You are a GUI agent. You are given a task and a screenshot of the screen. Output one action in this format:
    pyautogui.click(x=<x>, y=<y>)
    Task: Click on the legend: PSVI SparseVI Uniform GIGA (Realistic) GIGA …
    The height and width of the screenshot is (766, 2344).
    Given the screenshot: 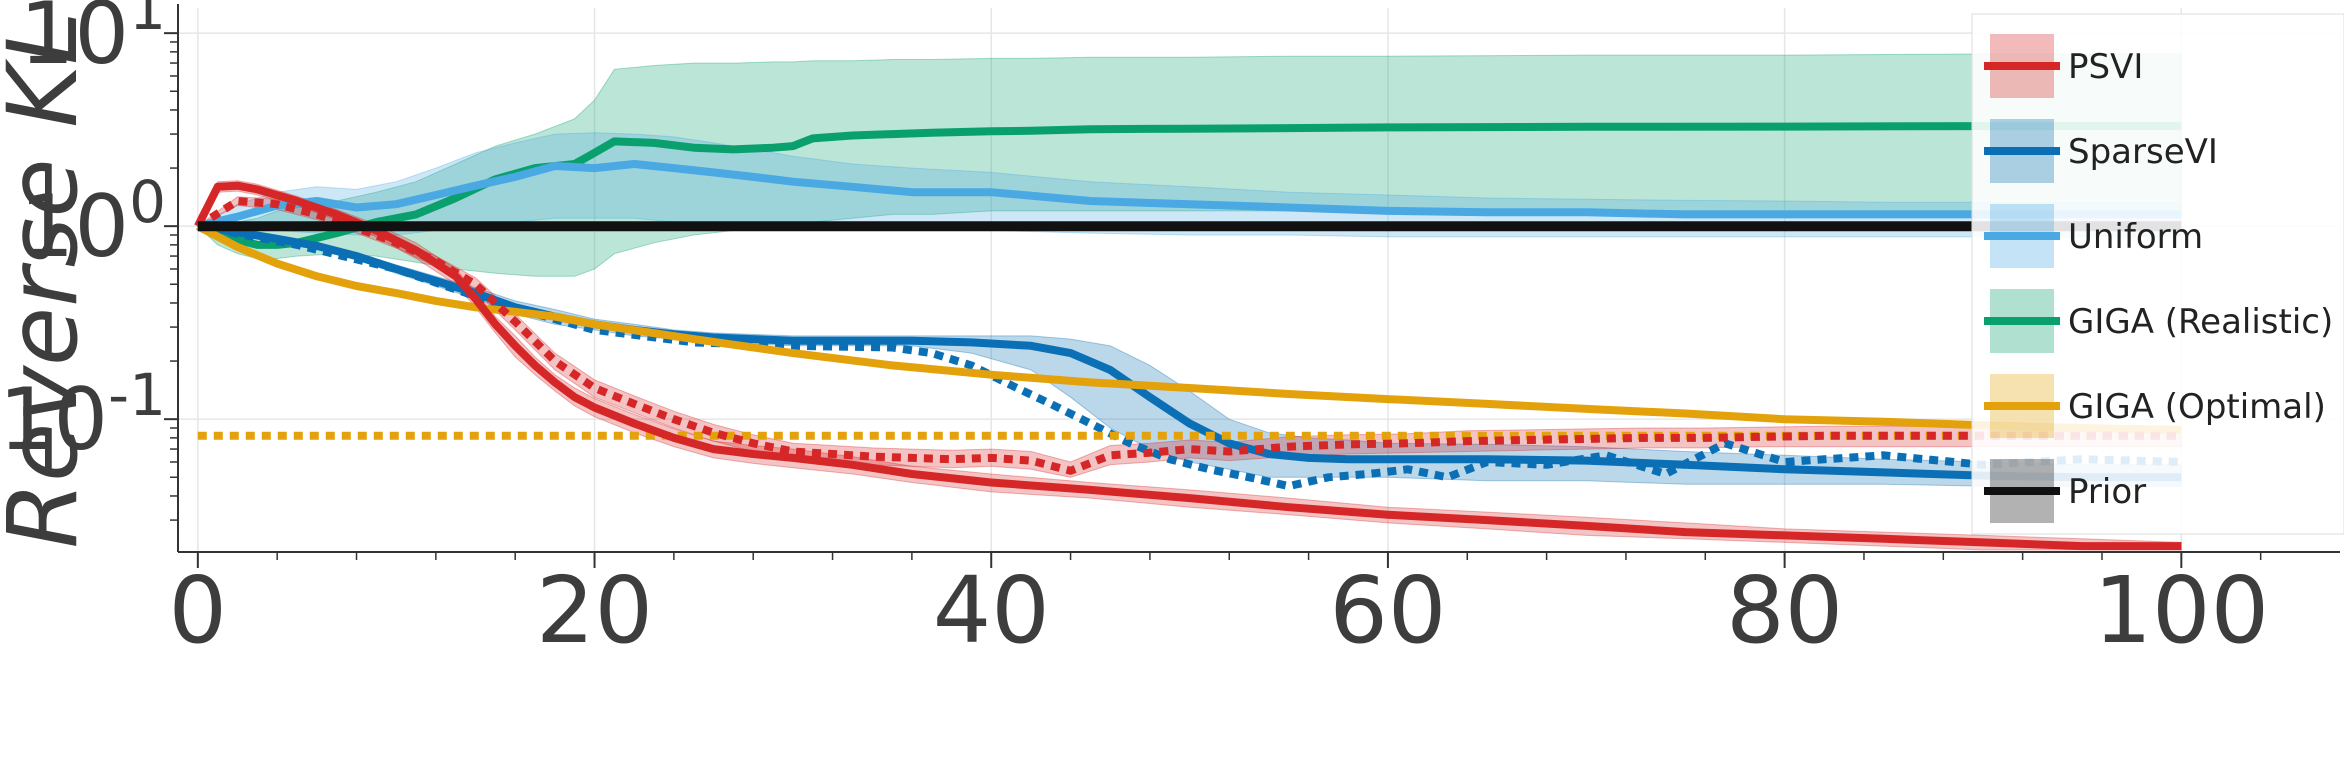 What is the action you would take?
    pyautogui.click(x=2157, y=274)
    